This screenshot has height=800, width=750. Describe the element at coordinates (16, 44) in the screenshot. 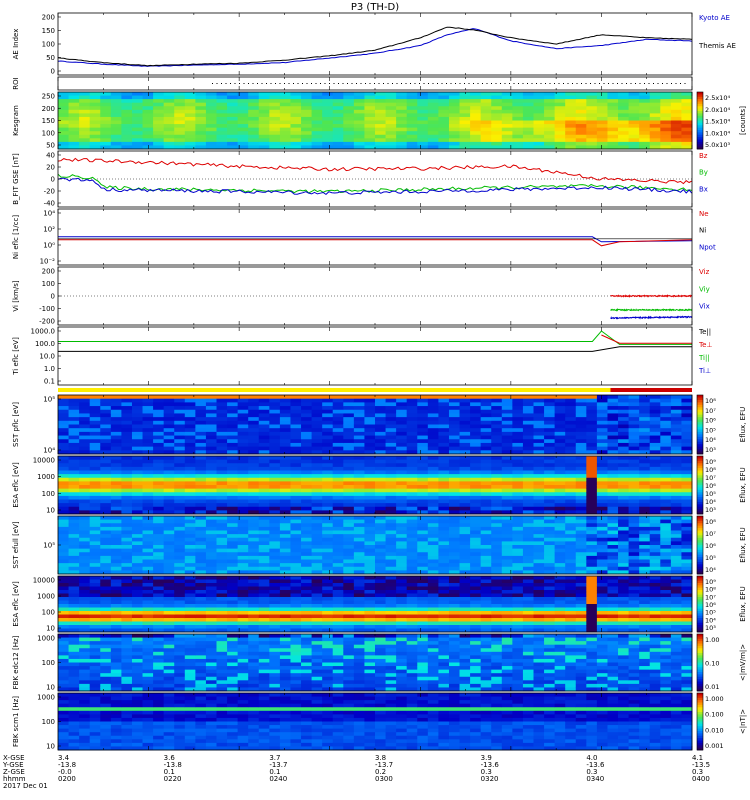

I see `y-axis-label: AE Index` at that location.